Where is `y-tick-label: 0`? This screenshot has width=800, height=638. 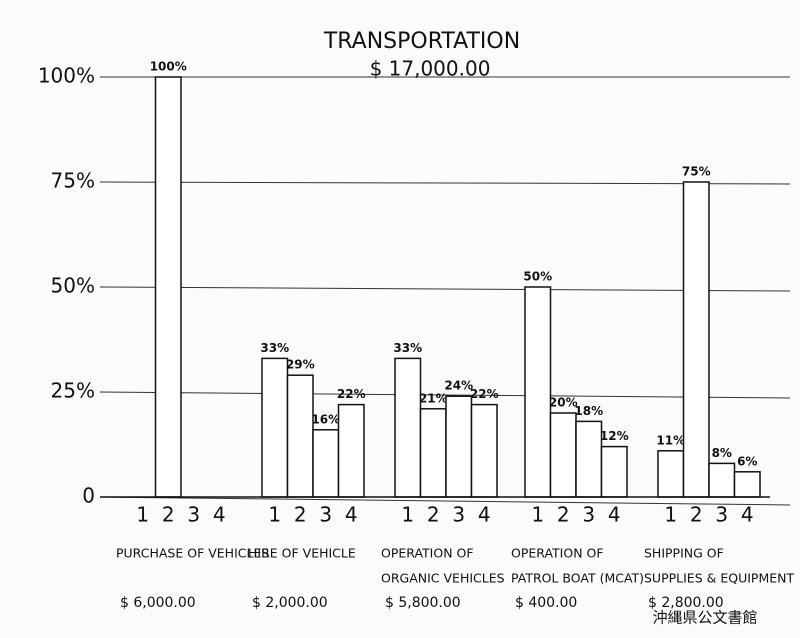
y-tick-label: 0 is located at coordinates (88, 496).